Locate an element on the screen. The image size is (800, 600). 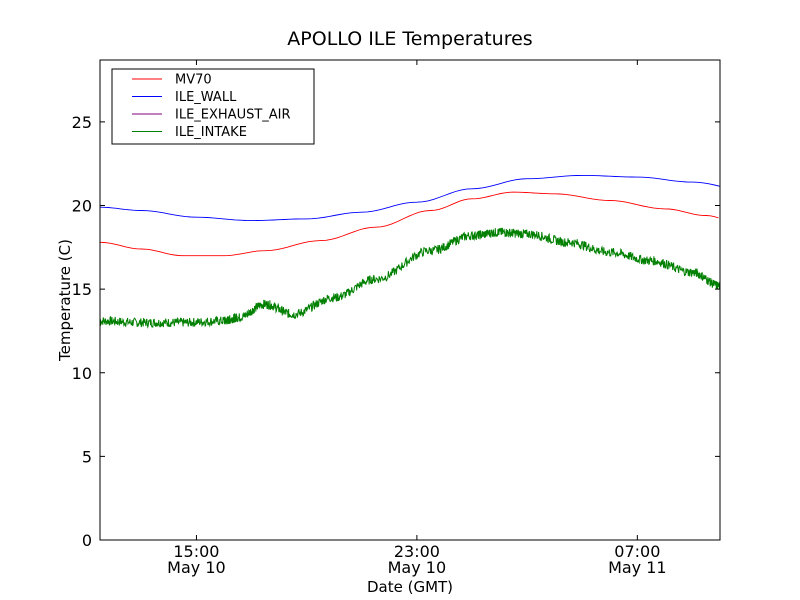
y-tick-label: 20 is located at coordinates (82, 206).